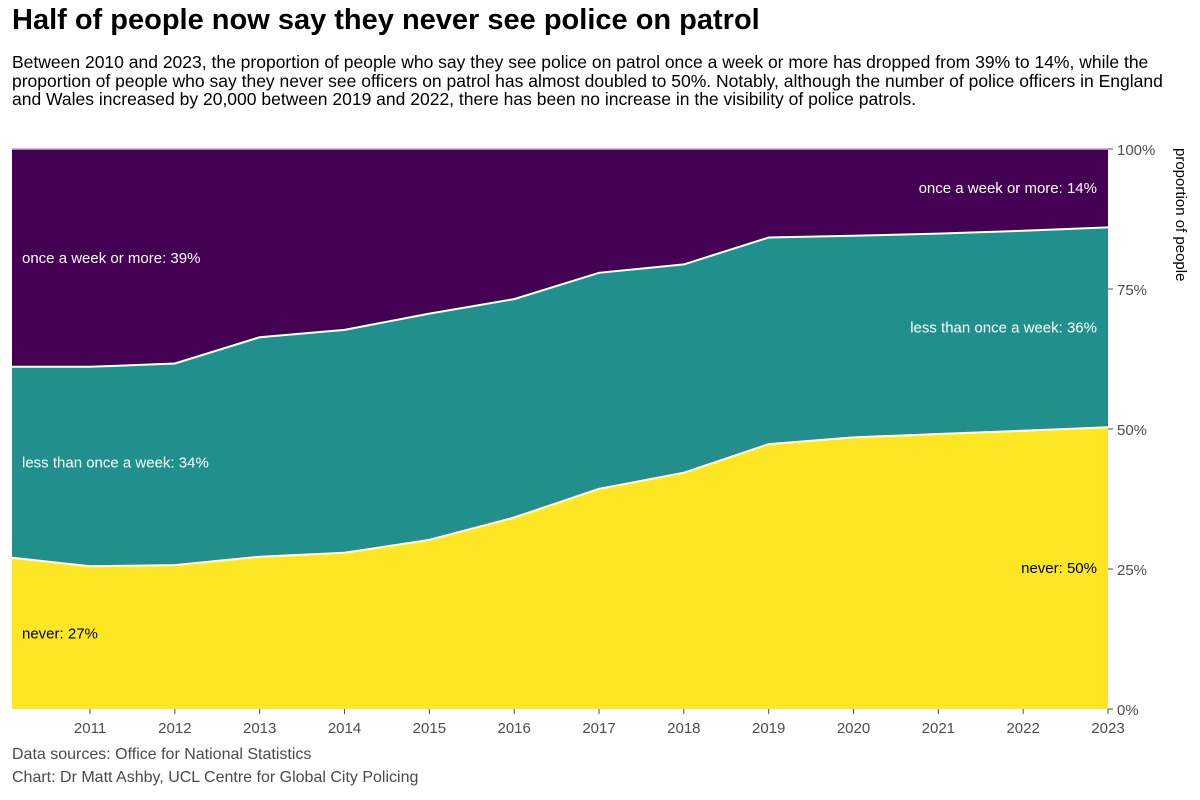  Describe the element at coordinates (768, 728) in the screenshot. I see `x-tick-label: 2019` at that location.